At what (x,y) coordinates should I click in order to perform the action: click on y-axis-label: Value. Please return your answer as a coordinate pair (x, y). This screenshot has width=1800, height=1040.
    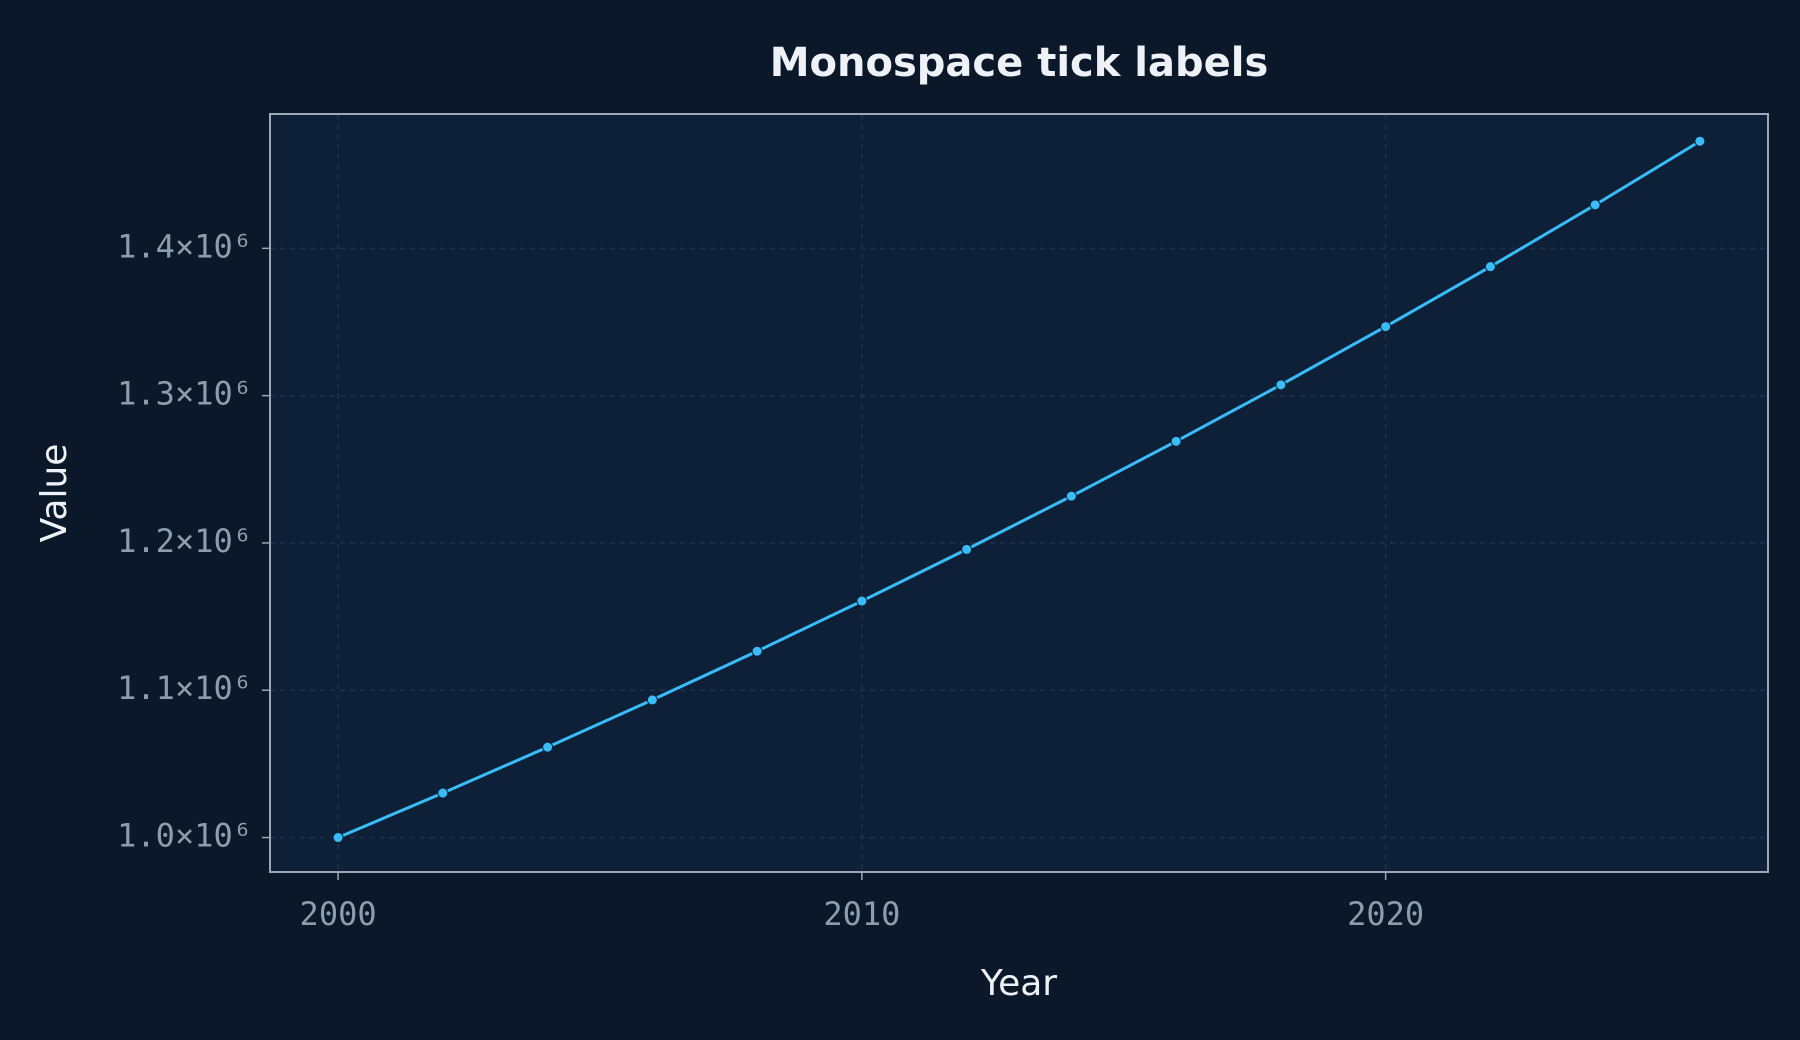
    Looking at the image, I should click on (54, 493).